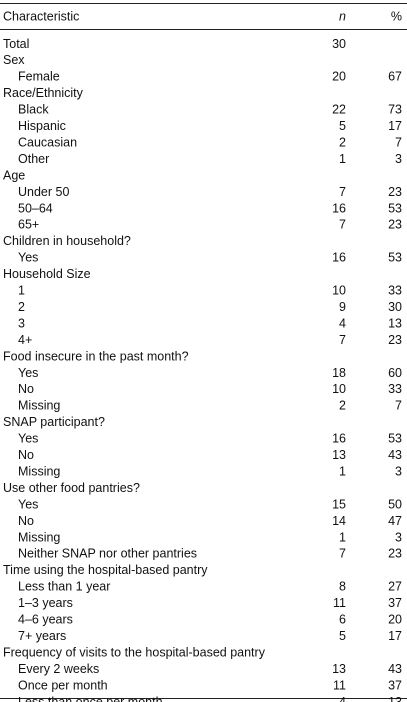 This screenshot has height=702, width=407. Describe the element at coordinates (395, 620) in the screenshot. I see `pct-cell: 20` at that location.